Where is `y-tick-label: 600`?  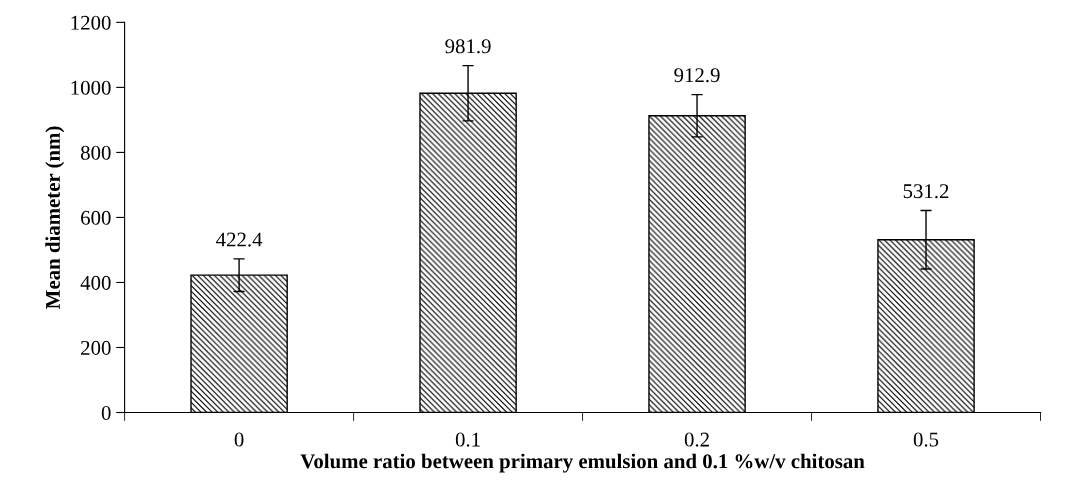
y-tick-label: 600 is located at coordinates (96, 217).